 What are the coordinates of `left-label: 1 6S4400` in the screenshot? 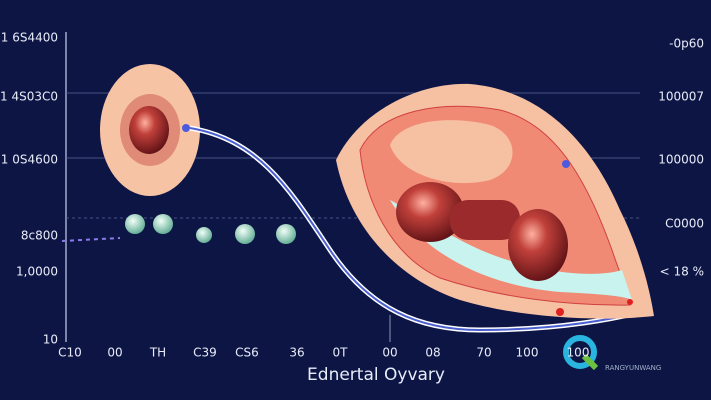 It's located at (29, 38).